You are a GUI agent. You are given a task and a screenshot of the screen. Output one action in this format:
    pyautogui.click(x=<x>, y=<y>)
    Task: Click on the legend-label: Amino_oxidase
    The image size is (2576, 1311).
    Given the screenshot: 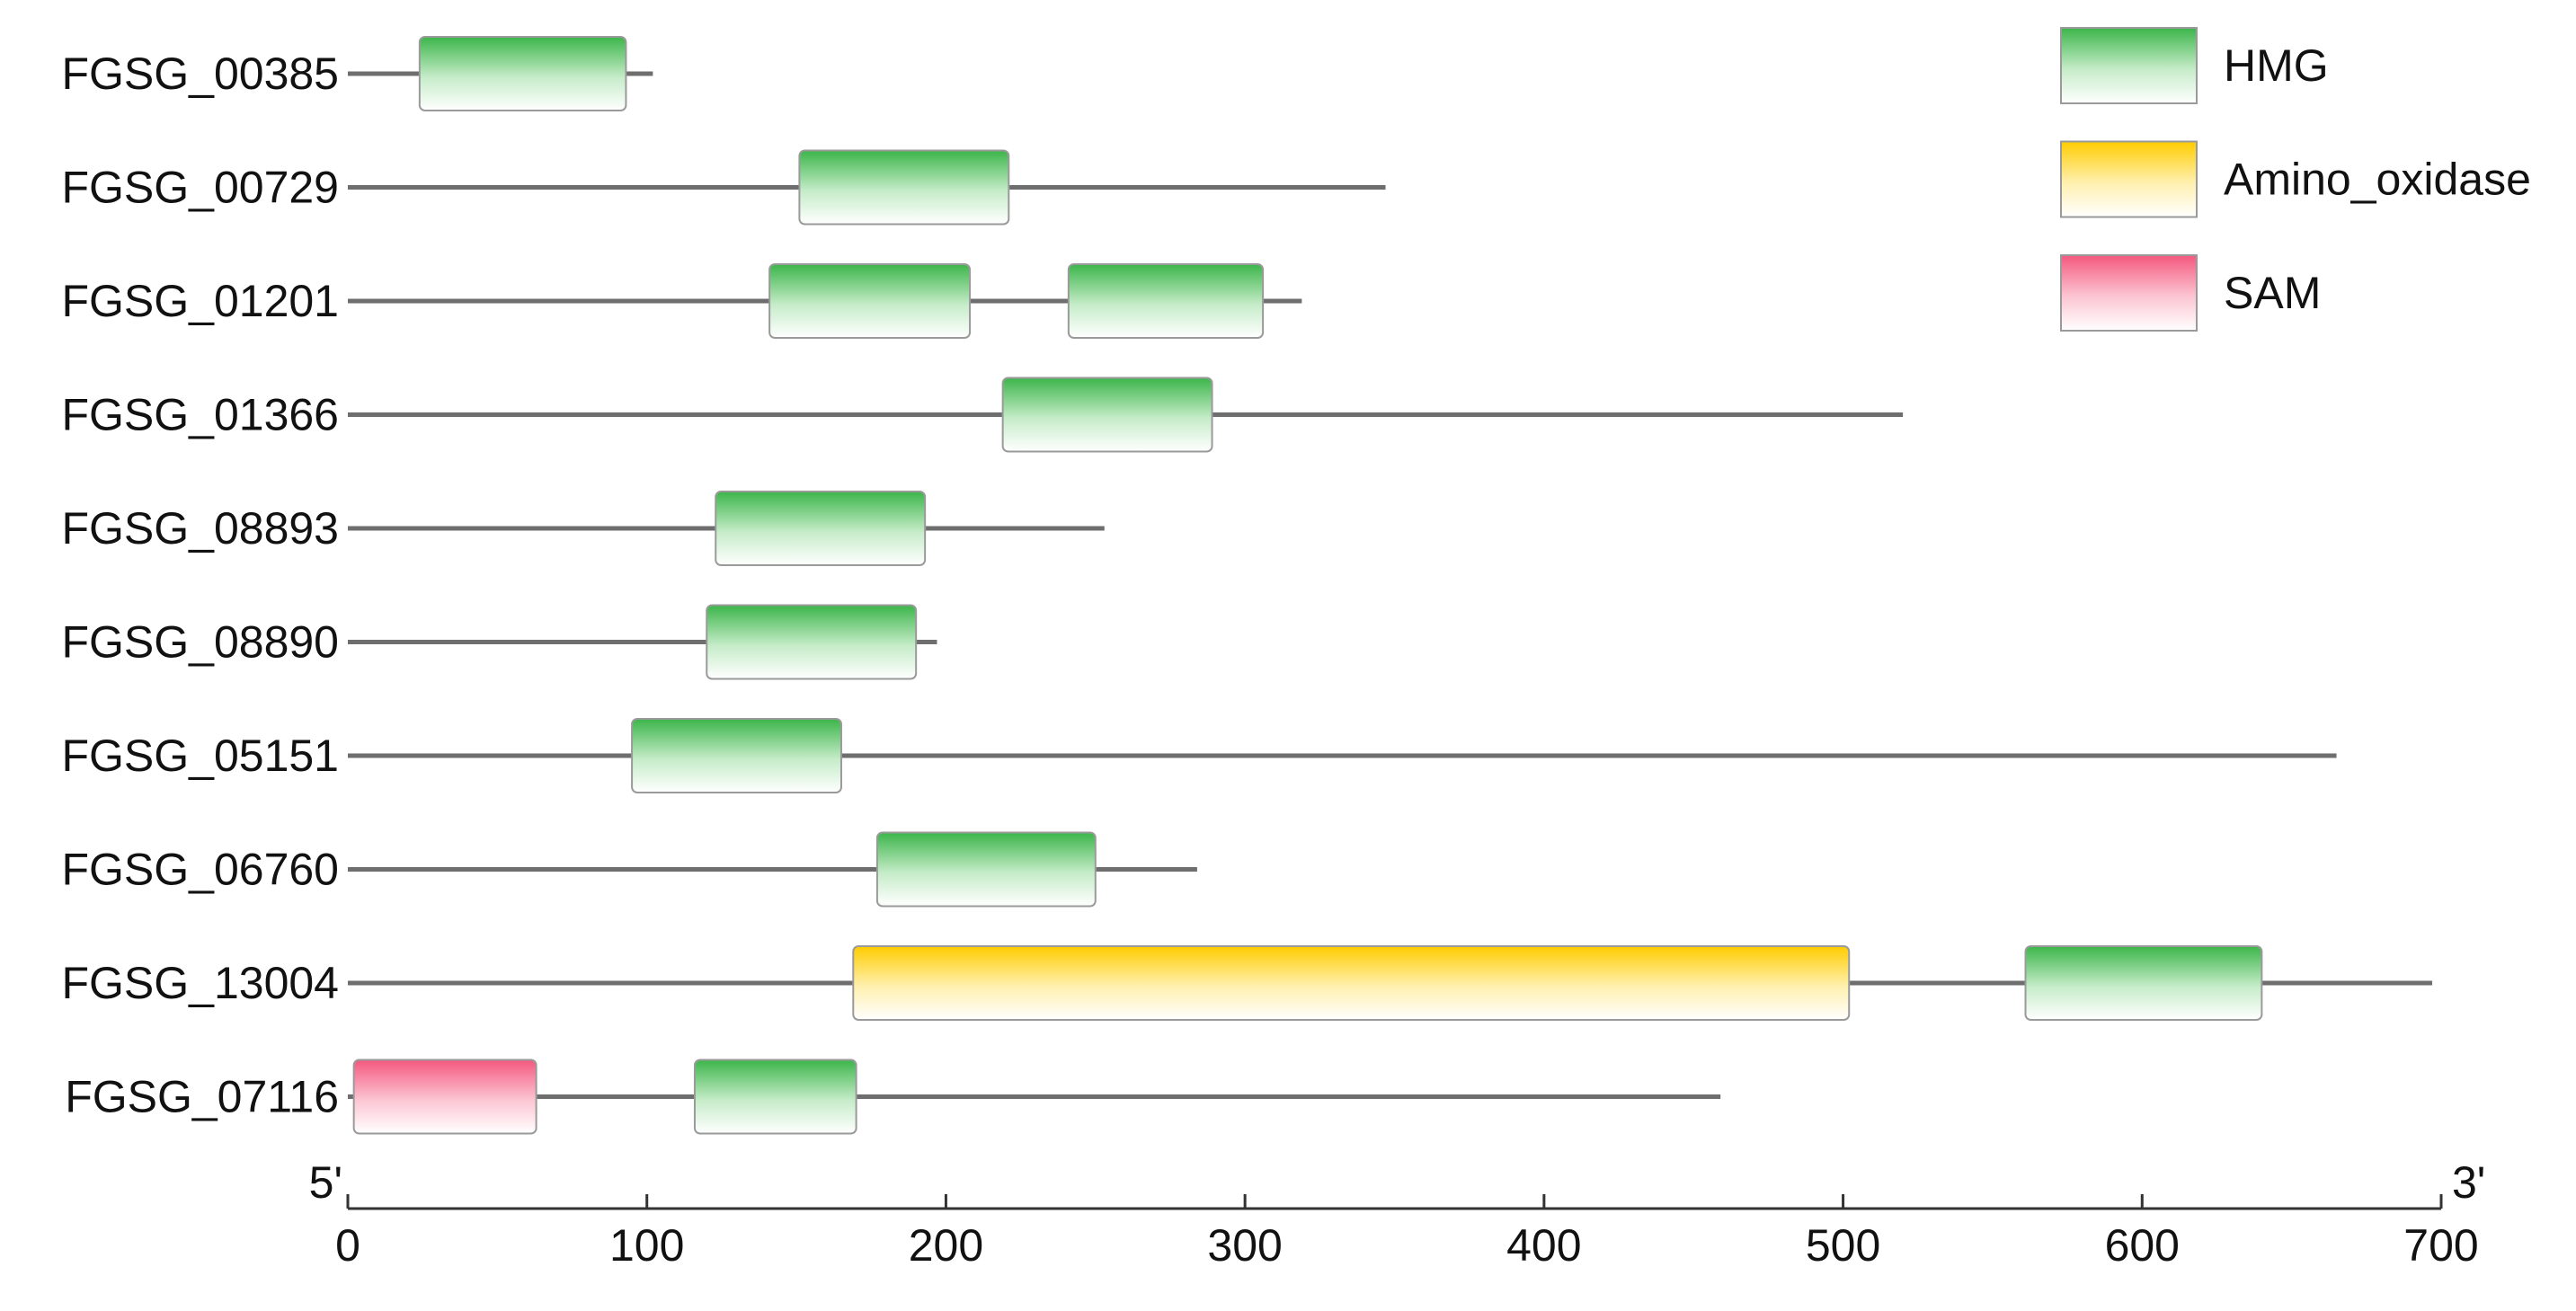 What is the action you would take?
    pyautogui.click(x=2377, y=180)
    